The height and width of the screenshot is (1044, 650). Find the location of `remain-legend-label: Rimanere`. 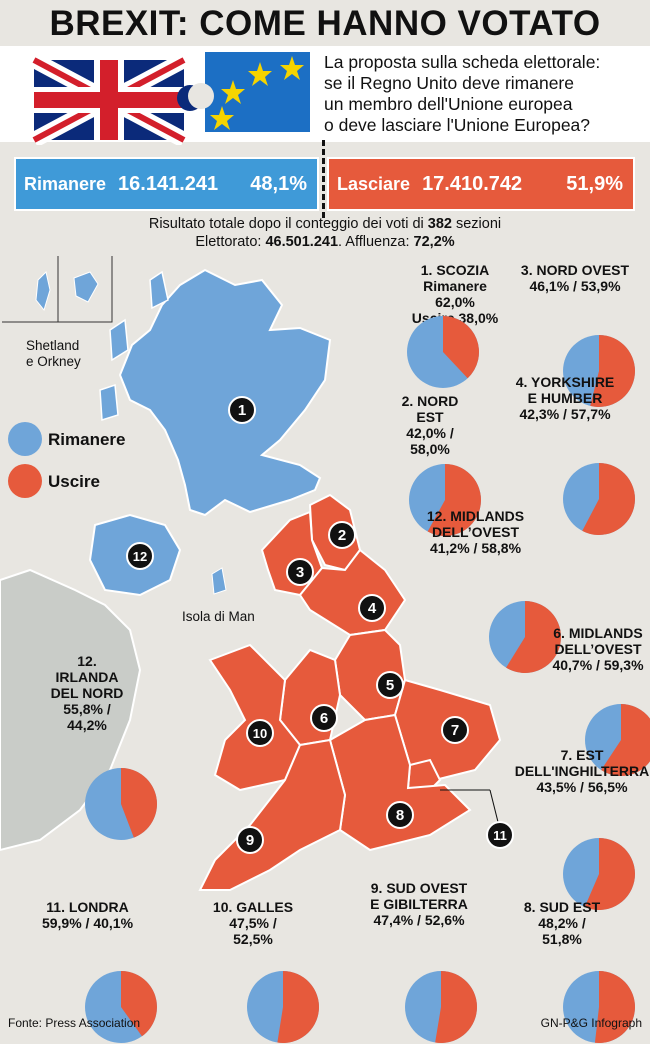

remain-legend-label: Rimanere is located at coordinates (87, 439).